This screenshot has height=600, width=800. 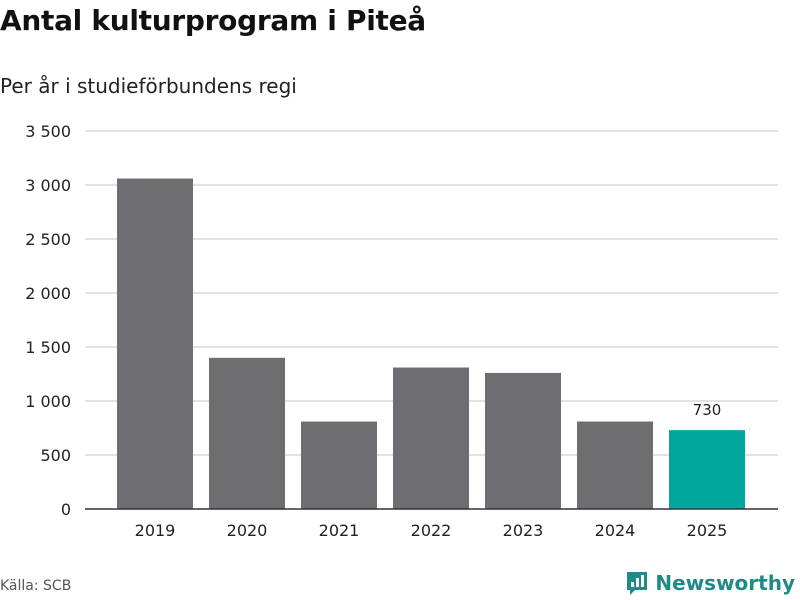 What do you see at coordinates (48, 239) in the screenshot?
I see `y-tick-label: 2 500` at bounding box center [48, 239].